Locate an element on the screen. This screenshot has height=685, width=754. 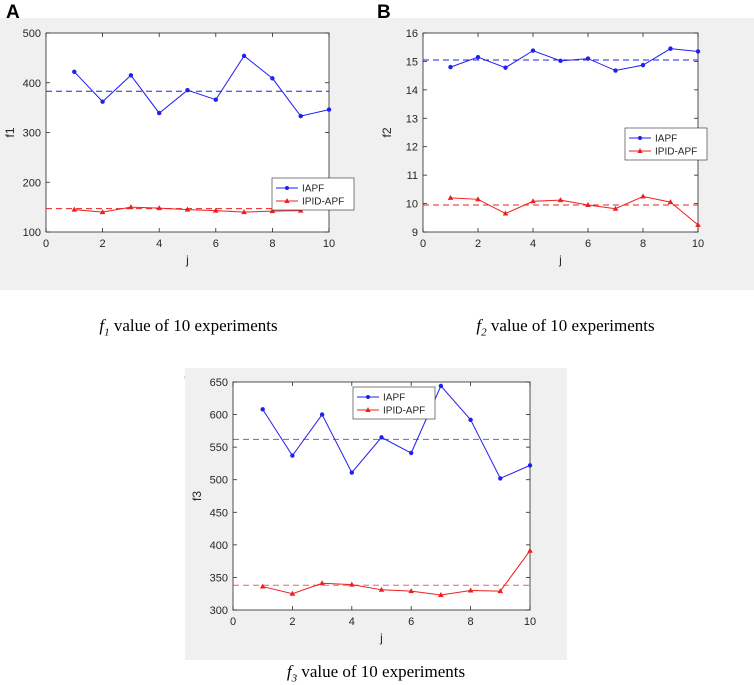
y-tick-label: 11 is located at coordinates (412, 176).